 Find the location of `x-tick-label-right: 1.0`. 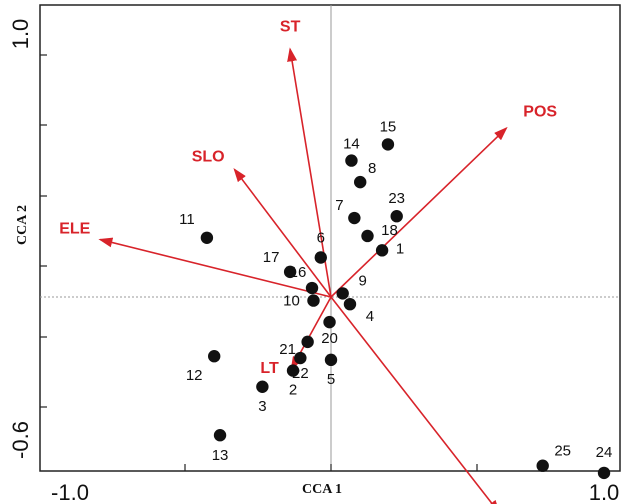

x-tick-label-right: 1.0 is located at coordinates (604, 492).